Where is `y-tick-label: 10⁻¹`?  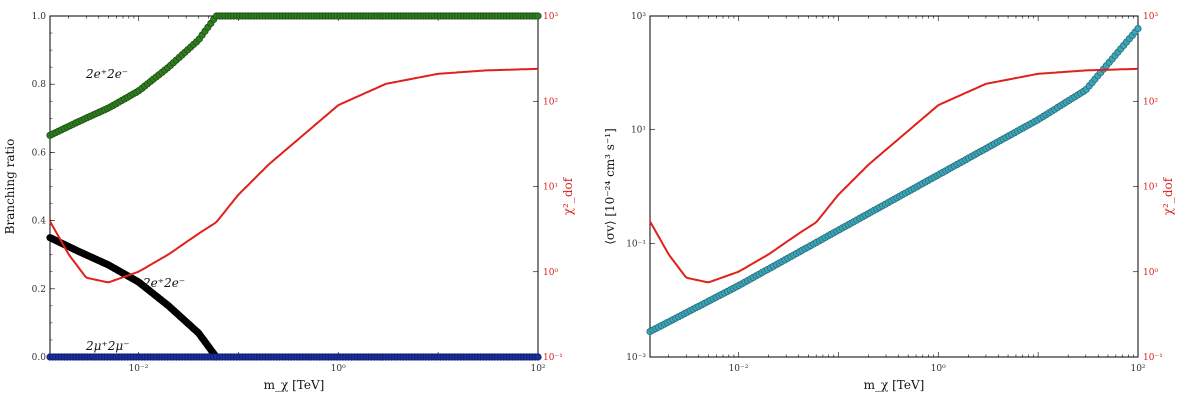
y-tick-label: 10⁻¹ is located at coordinates (636, 244).